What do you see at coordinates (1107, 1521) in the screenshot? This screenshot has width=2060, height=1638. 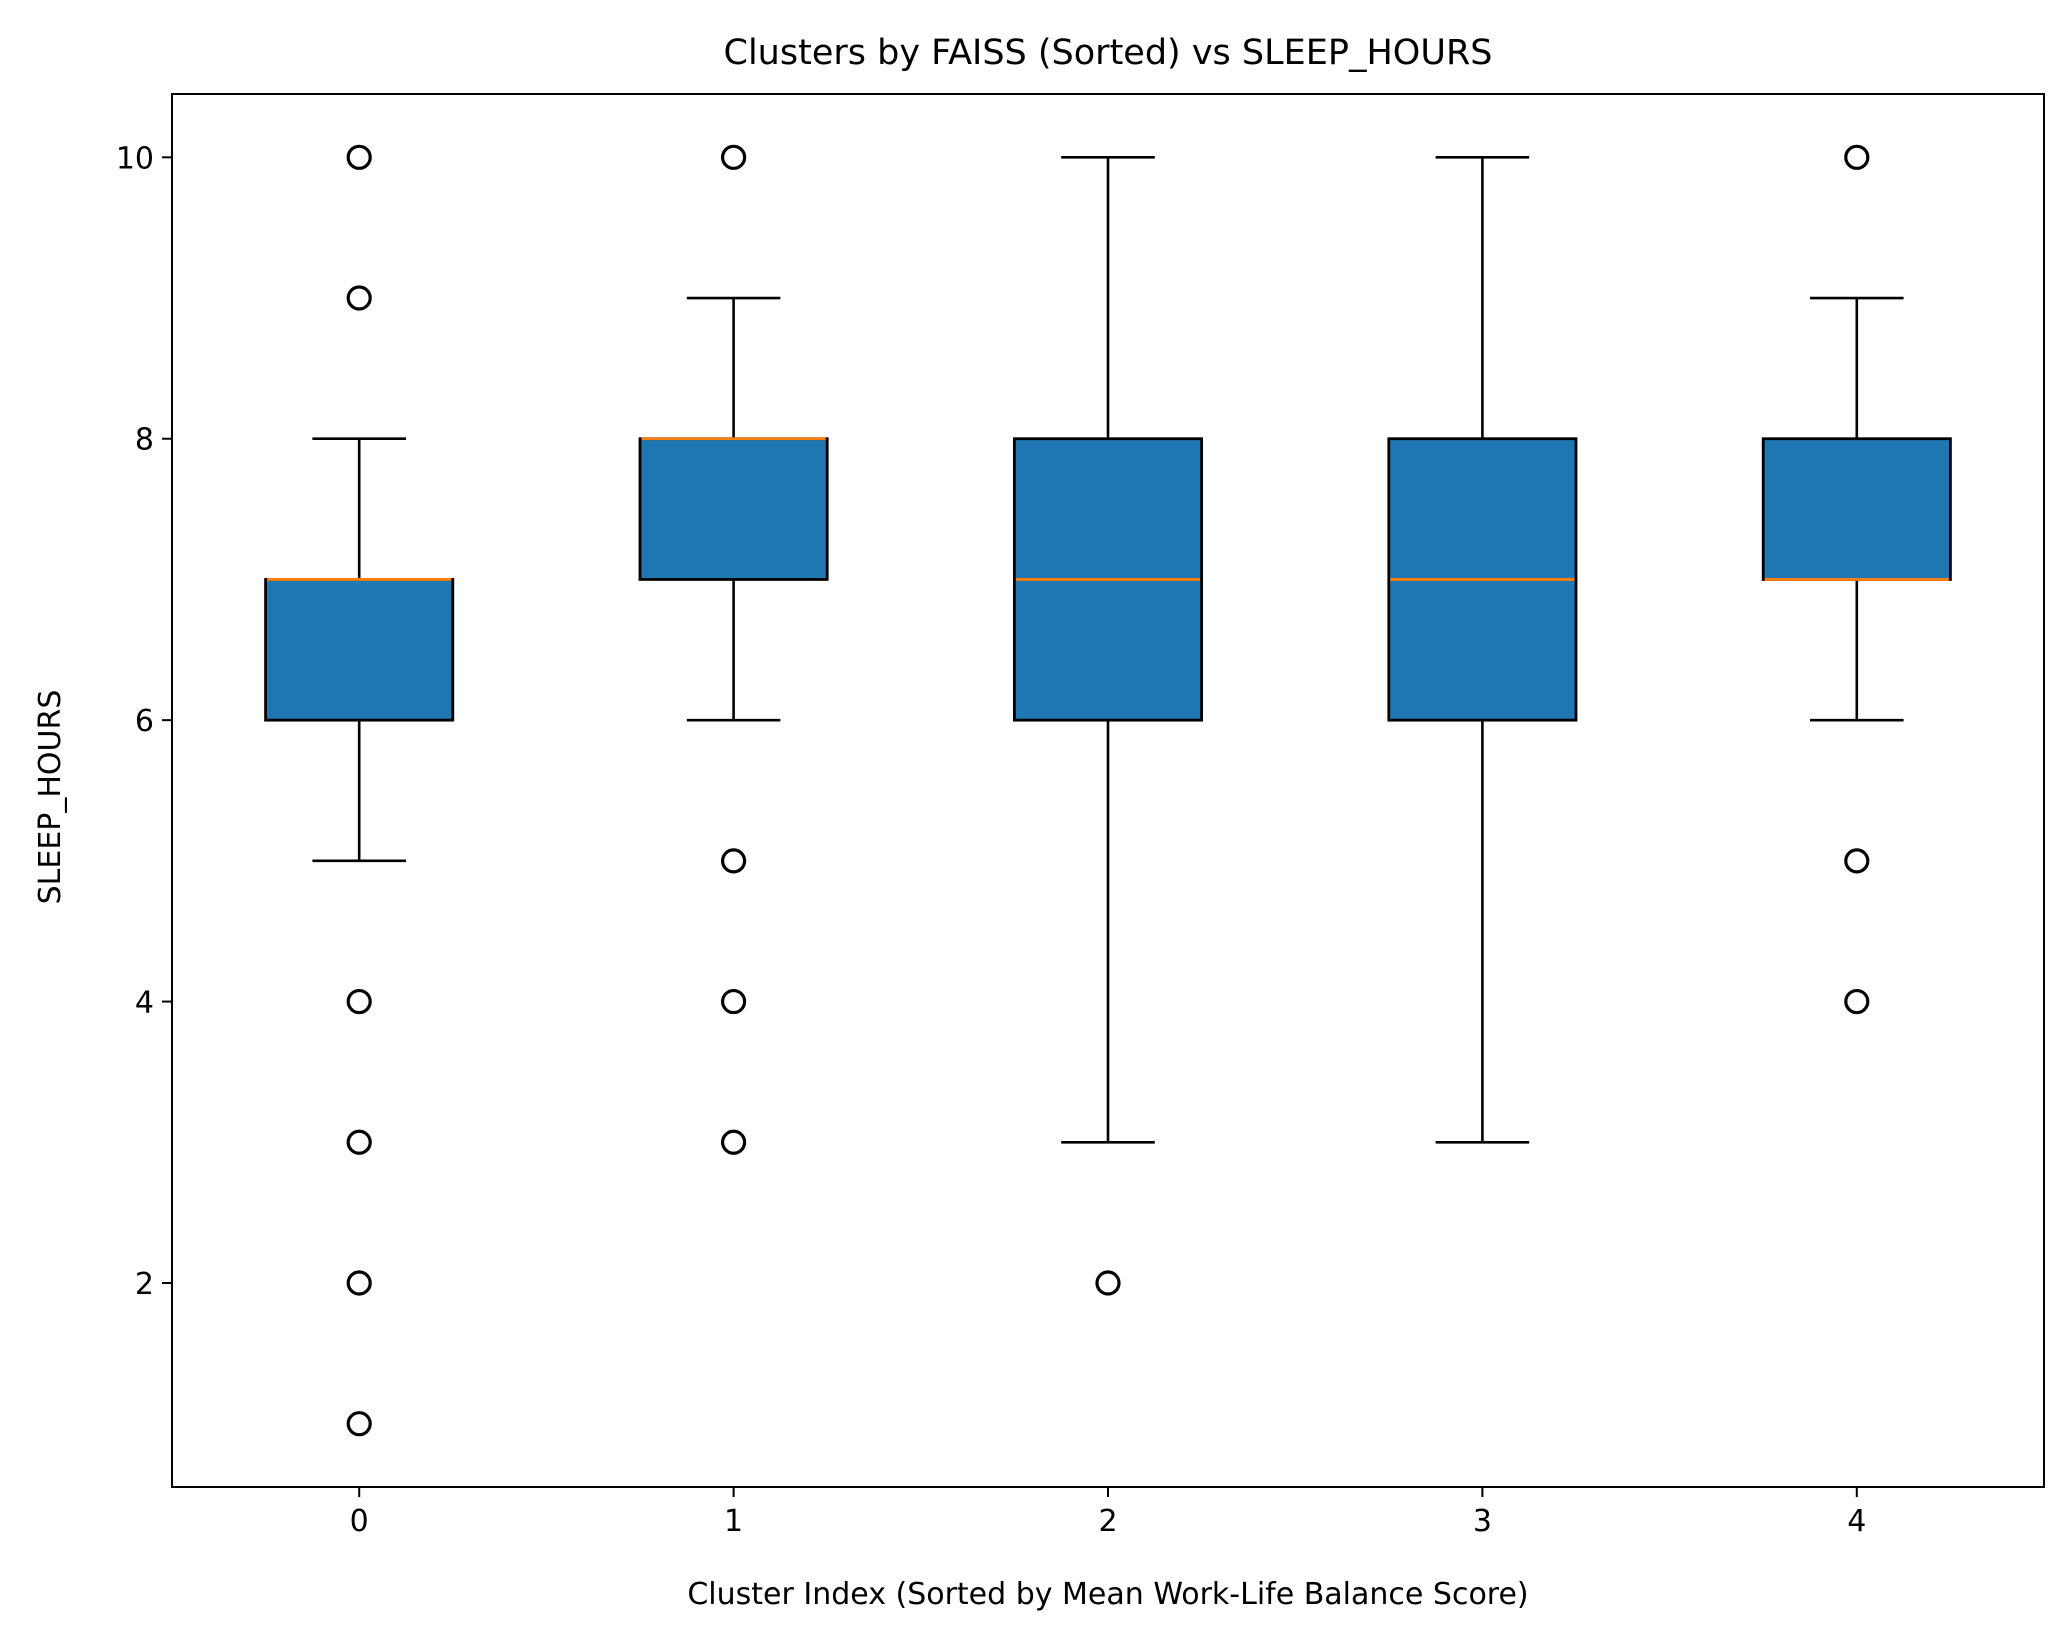 I see `x-tick-label: 2` at bounding box center [1107, 1521].